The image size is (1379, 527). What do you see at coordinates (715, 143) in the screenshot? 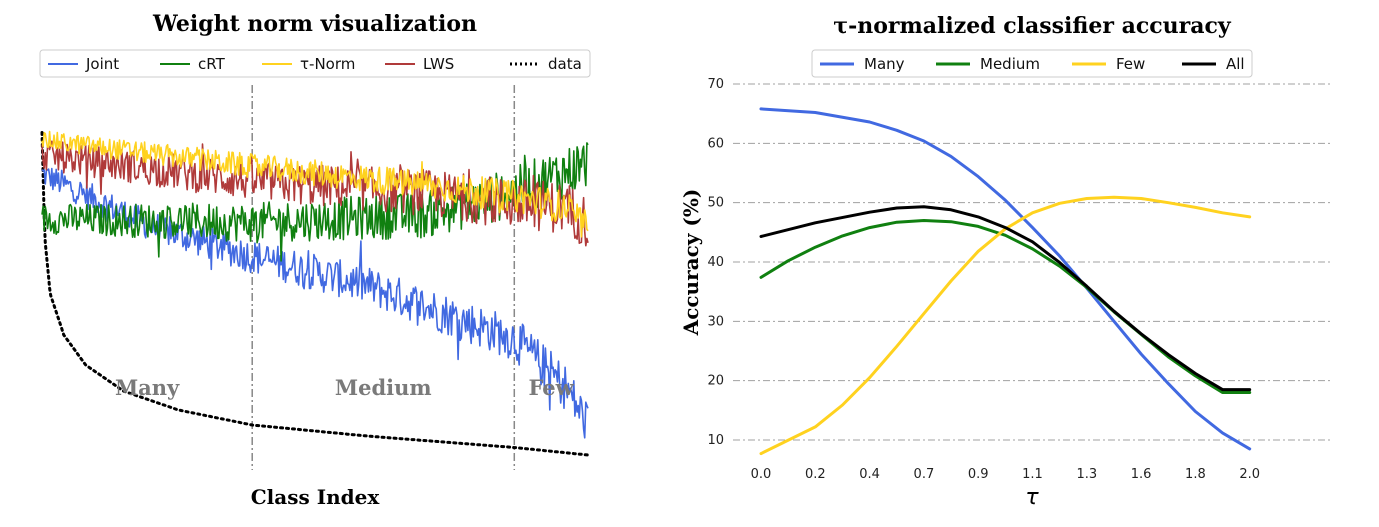
I see `y-tick-label: 60` at bounding box center [715, 143].